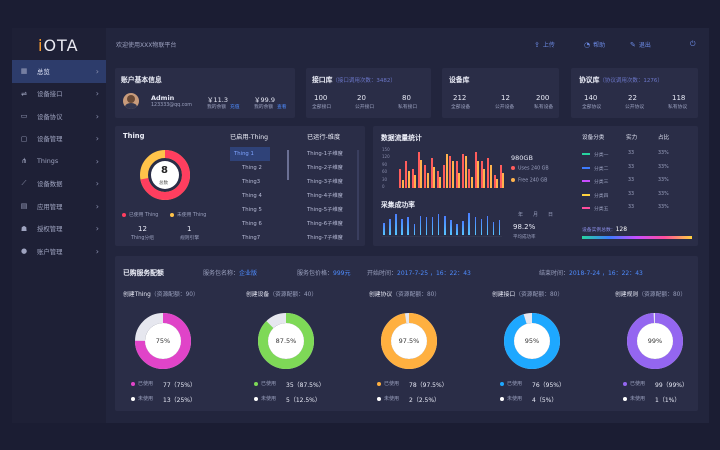 Image resolution: width=720 pixels, height=450 pixels. What do you see at coordinates (59, 94) in the screenshot?
I see `nav-device-interface: ⇌ 设备接口 ›` at bounding box center [59, 94].